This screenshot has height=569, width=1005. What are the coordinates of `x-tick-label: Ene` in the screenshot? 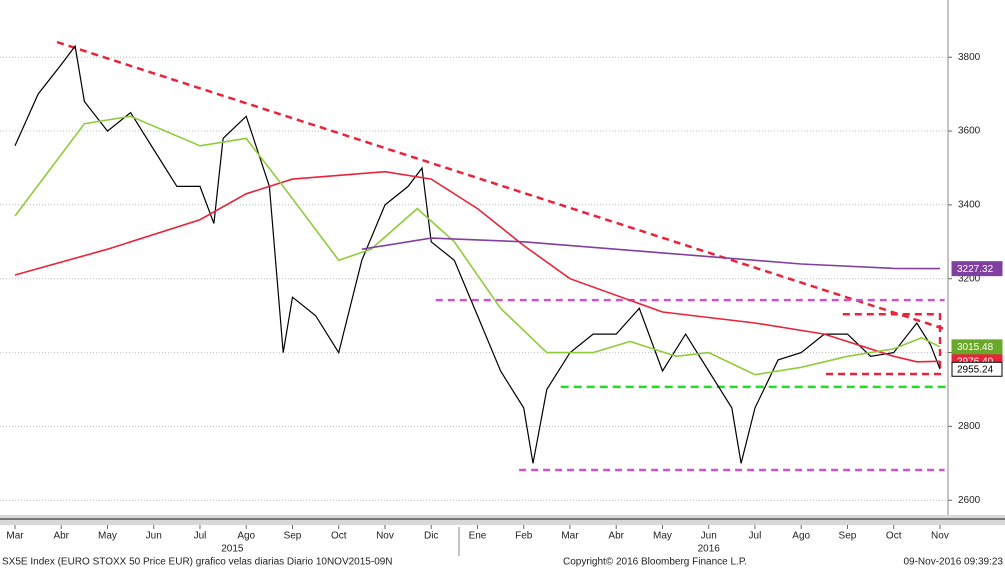 It's located at (478, 536).